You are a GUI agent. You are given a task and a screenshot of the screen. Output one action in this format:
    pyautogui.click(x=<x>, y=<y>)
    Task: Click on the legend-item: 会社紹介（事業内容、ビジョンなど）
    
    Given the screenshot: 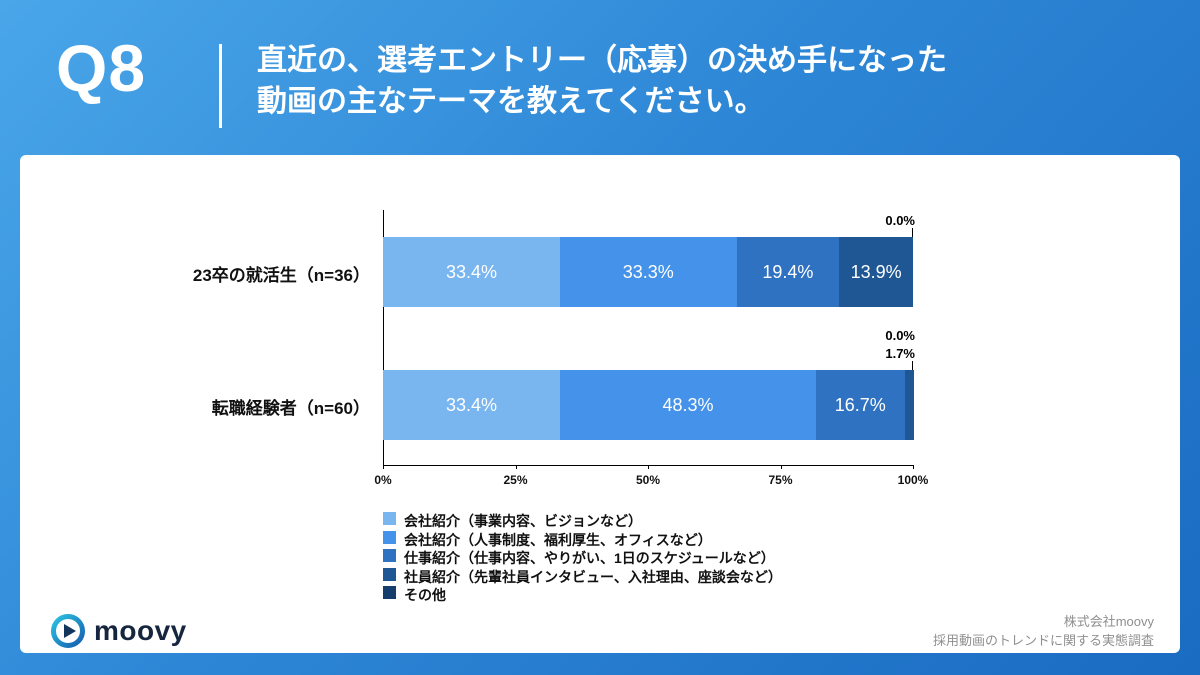 What is the action you would take?
    pyautogui.click(x=643, y=520)
    